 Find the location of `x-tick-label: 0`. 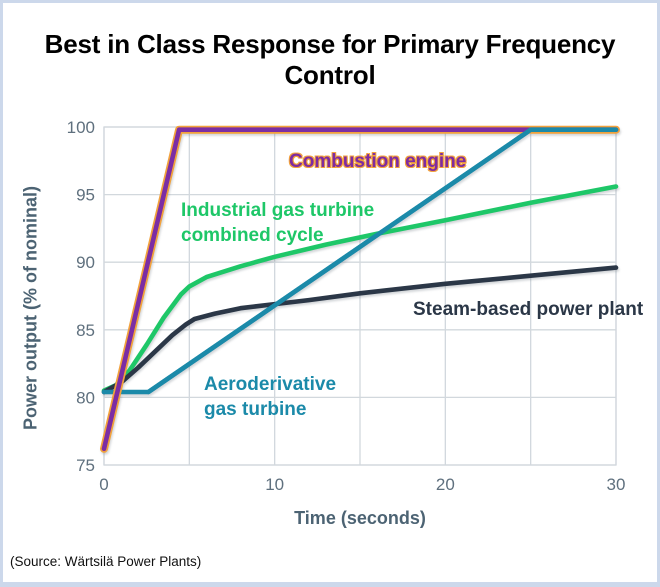

x-tick-label: 0 is located at coordinates (103, 484).